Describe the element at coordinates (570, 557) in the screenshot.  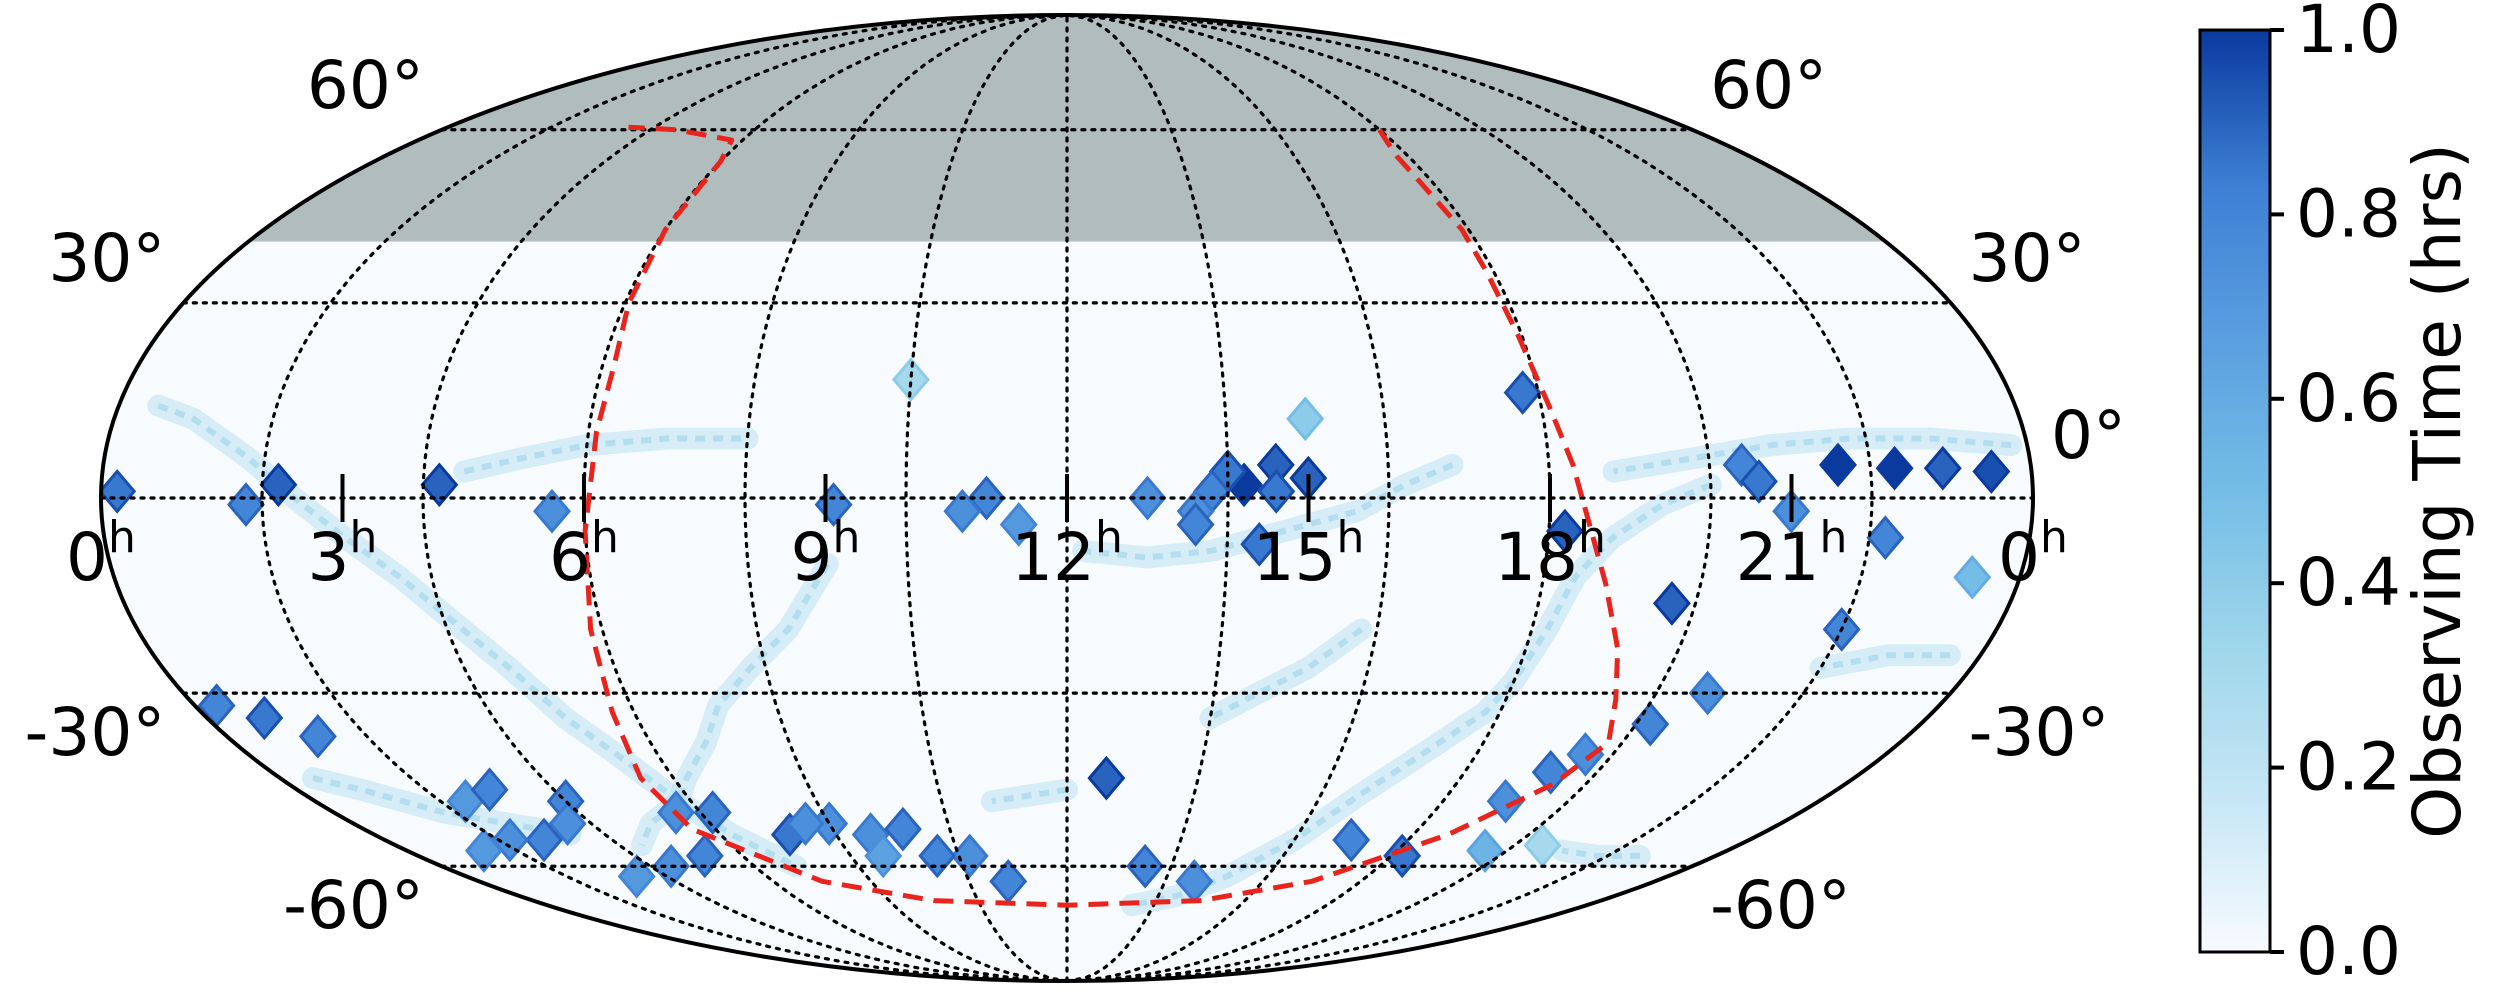
I see `ra-tick-hours: 6` at that location.